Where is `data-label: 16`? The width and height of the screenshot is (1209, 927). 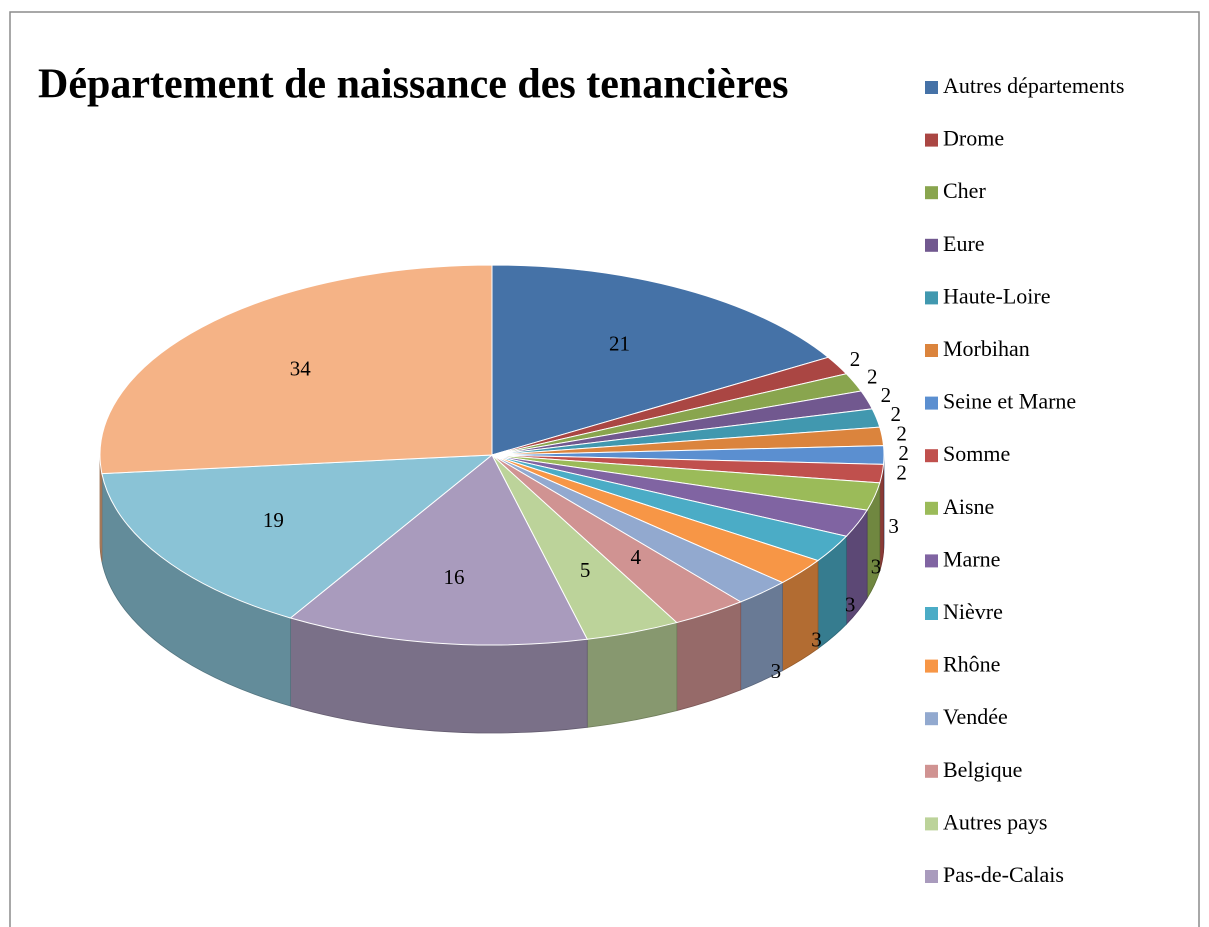
data-label: 16 is located at coordinates (454, 577).